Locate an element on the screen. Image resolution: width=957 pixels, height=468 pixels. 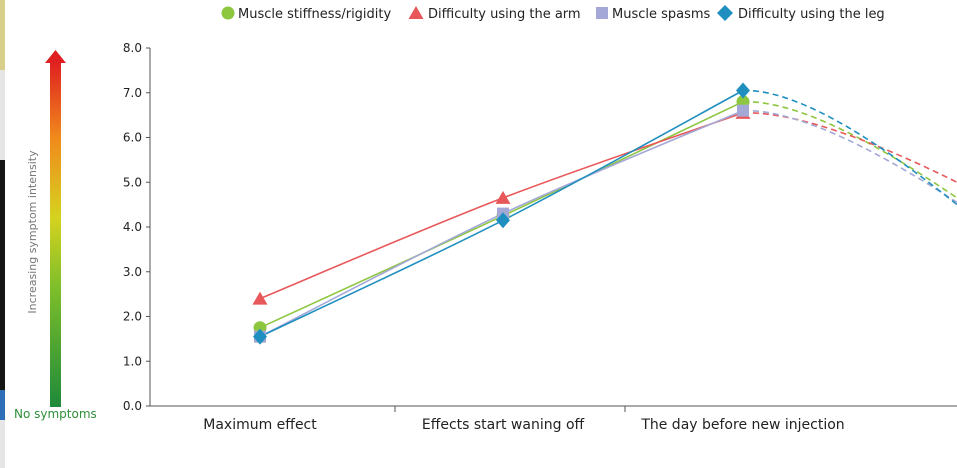
legend-item-muscle-spasms: Muscle spasms is located at coordinates (653, 14).